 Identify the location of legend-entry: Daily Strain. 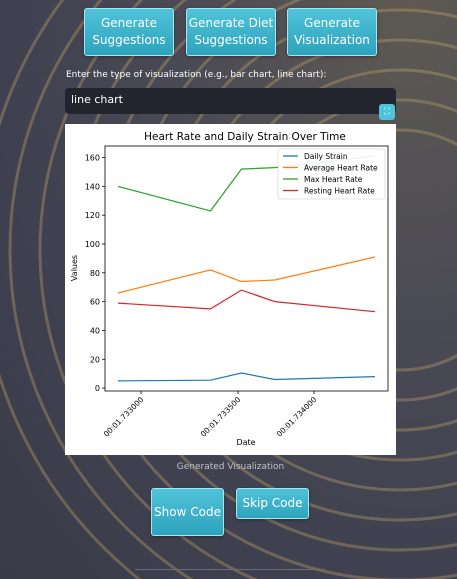
(326, 156).